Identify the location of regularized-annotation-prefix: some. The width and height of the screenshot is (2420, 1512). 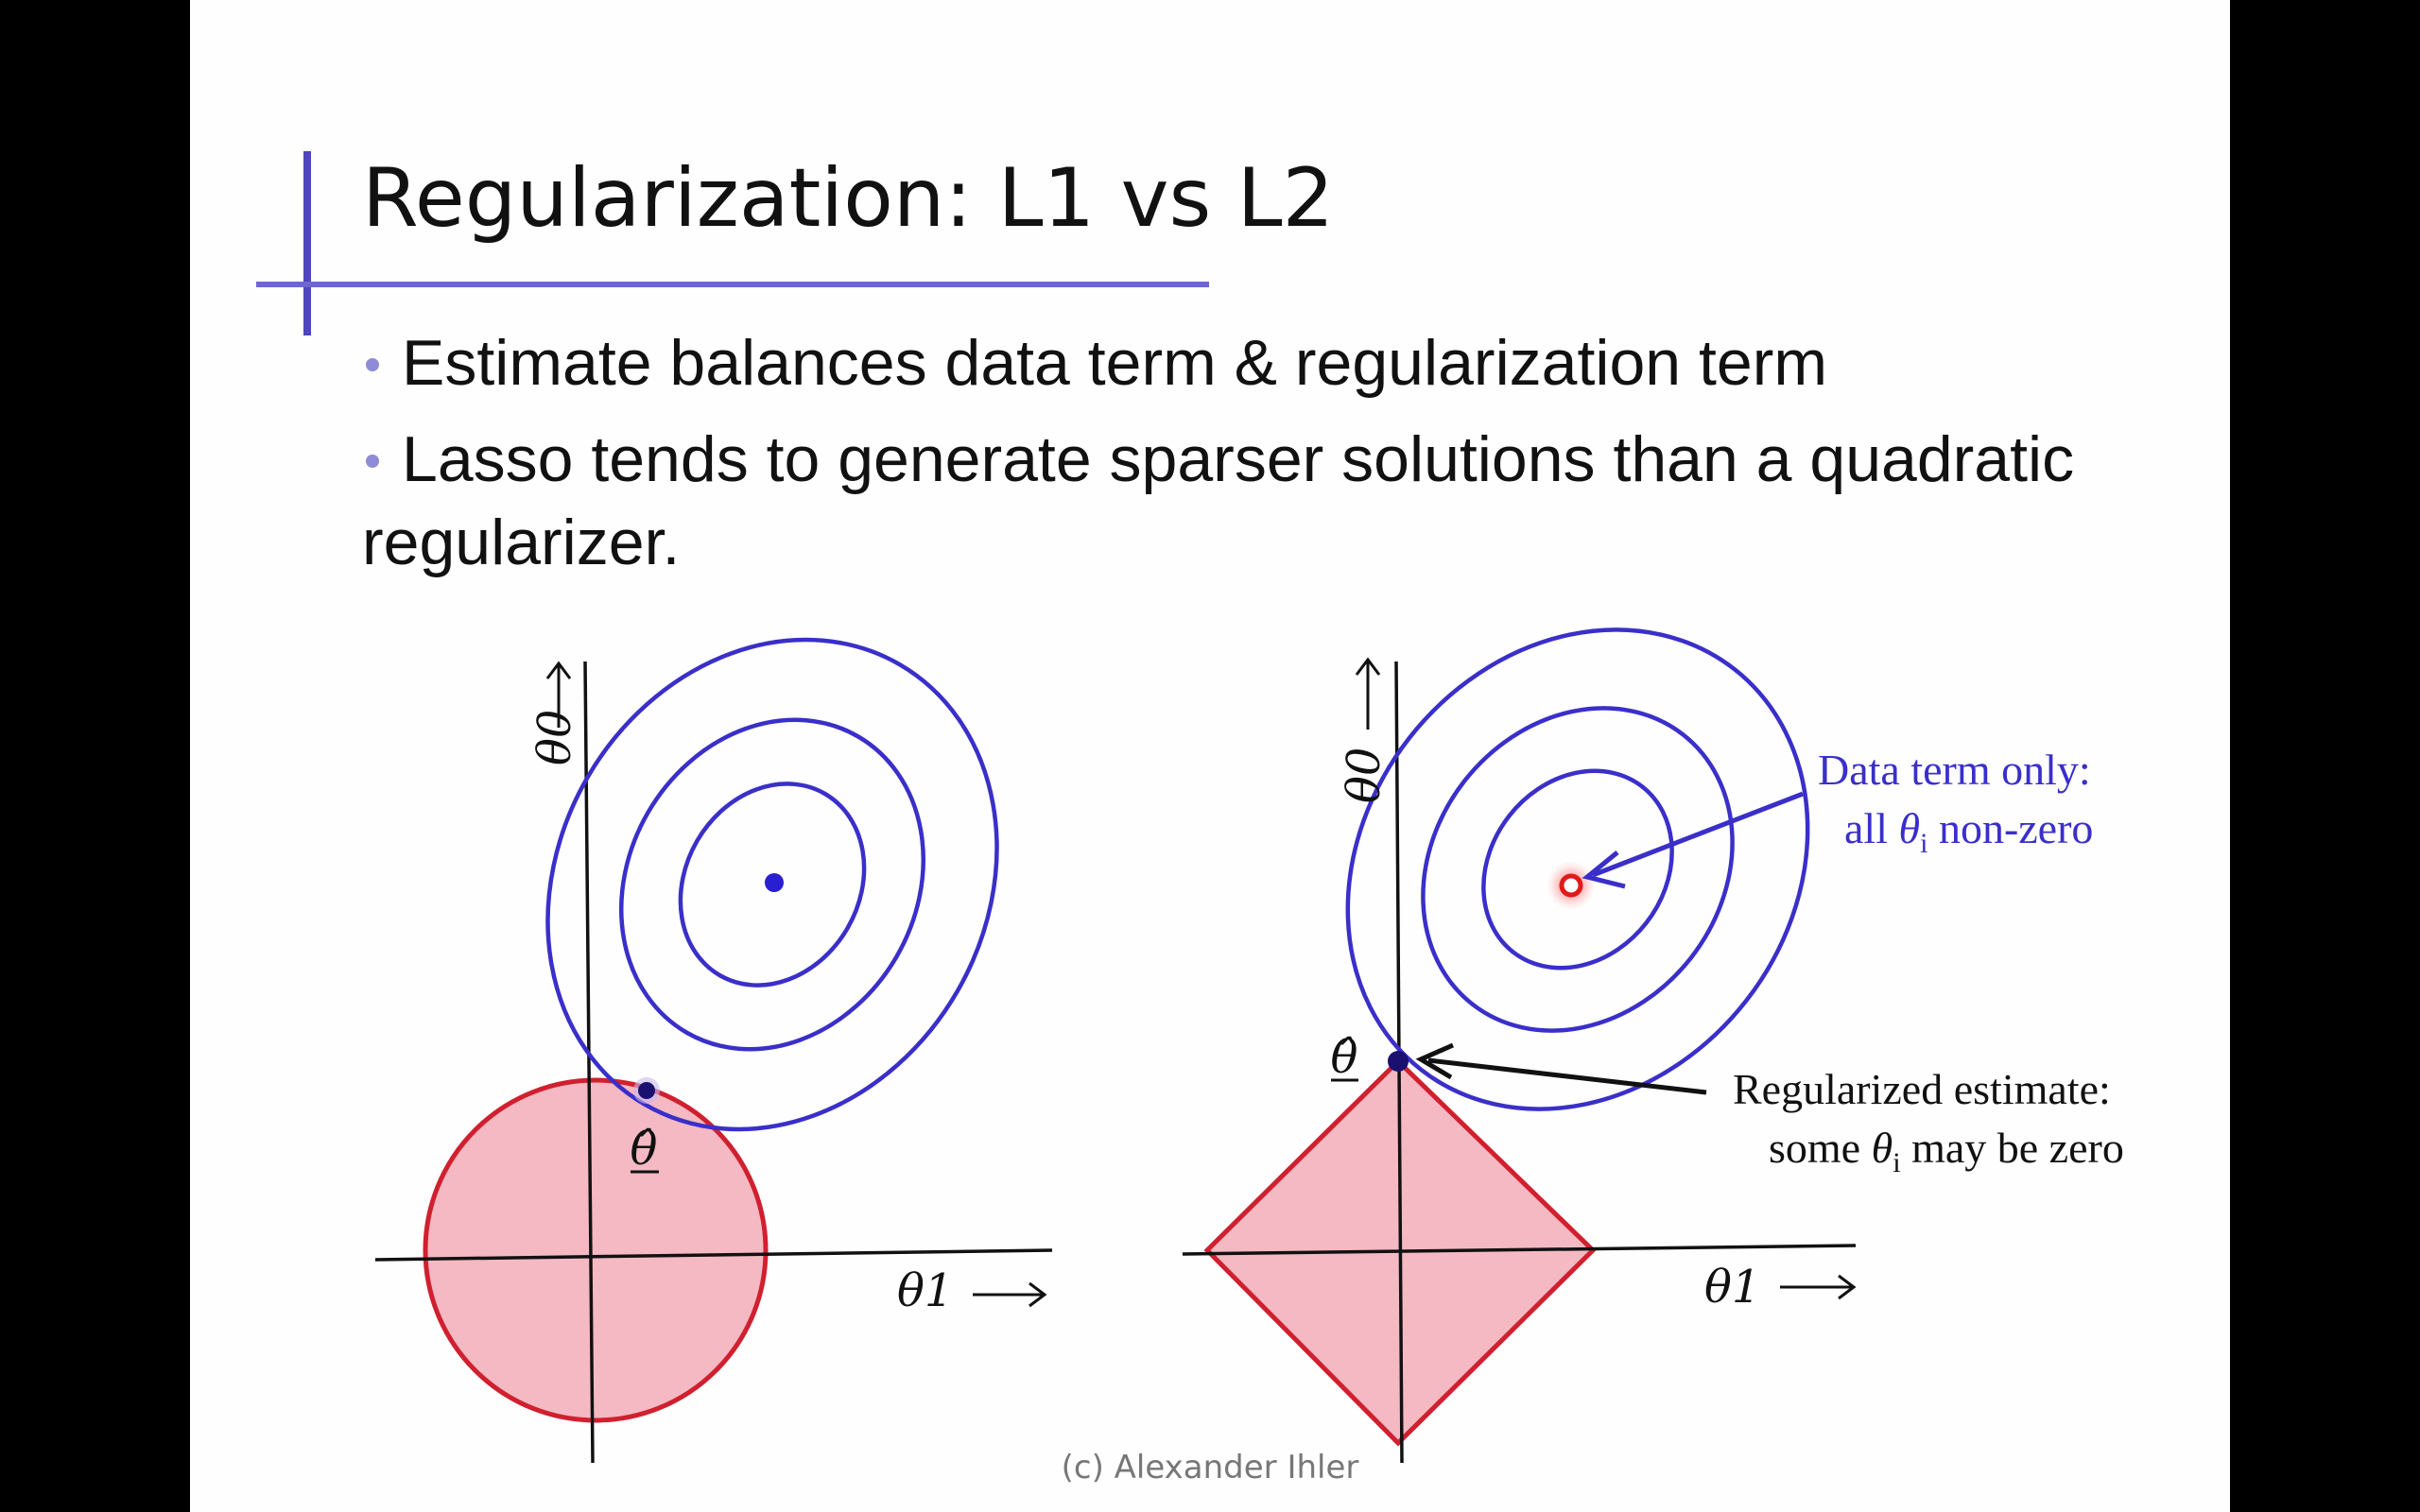
(1821, 1148).